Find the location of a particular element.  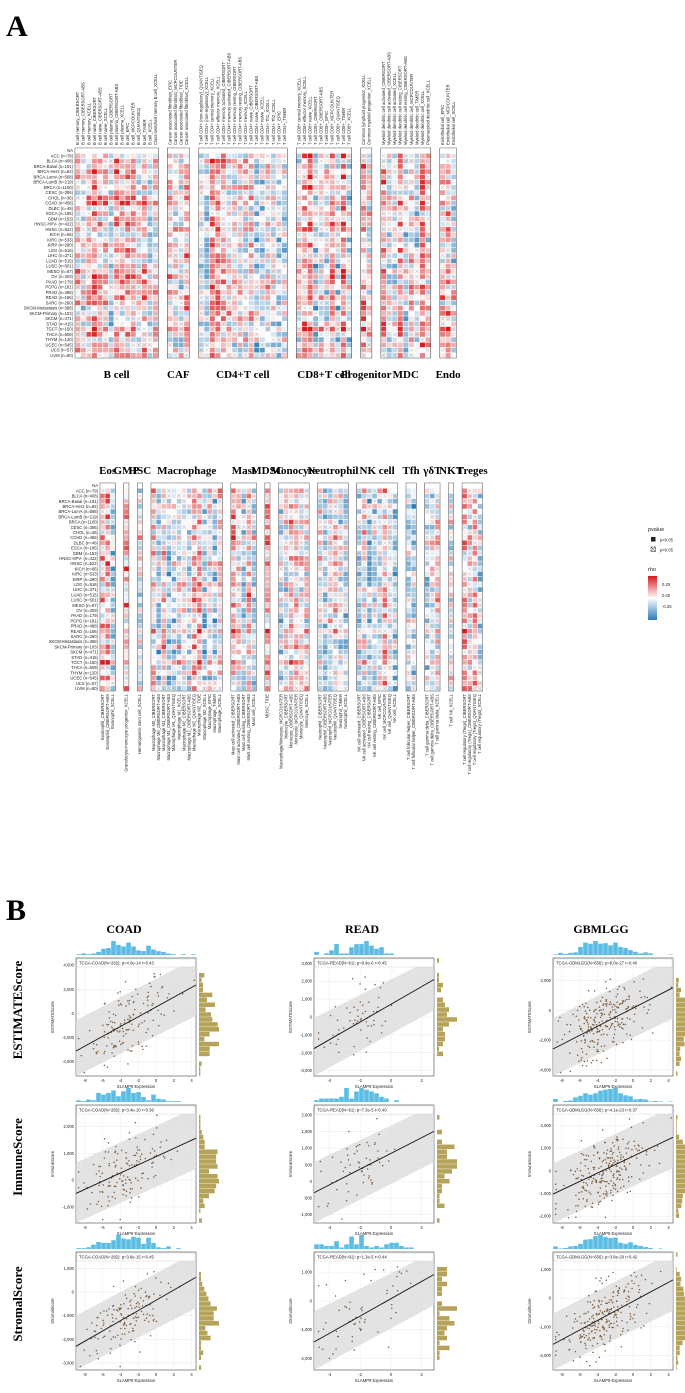

heatmap-group-title: Endo is located at coordinates (449, 375).